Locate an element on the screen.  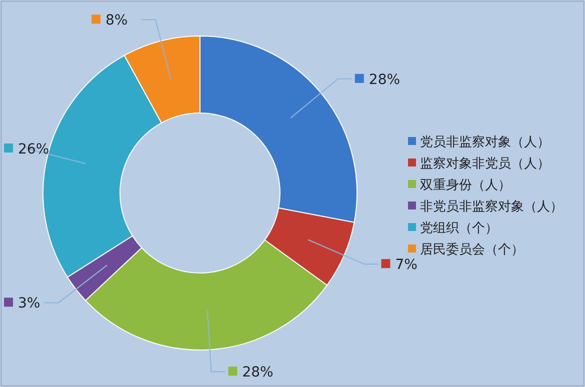
data-label: 3% is located at coordinates (29, 304).